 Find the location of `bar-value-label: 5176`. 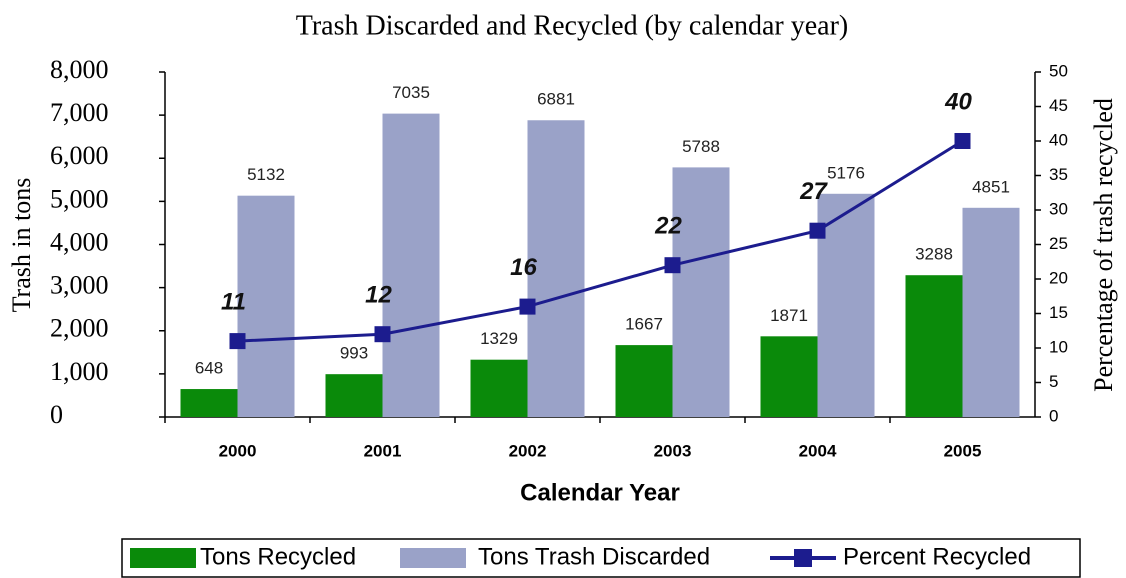

bar-value-label: 5176 is located at coordinates (846, 172).